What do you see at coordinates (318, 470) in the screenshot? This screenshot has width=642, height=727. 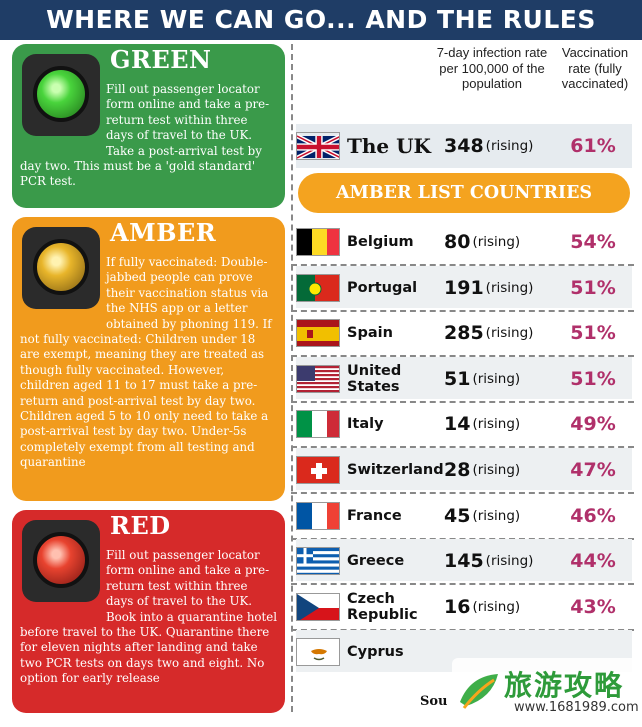 I see `switzerland-flag-icon` at bounding box center [318, 470].